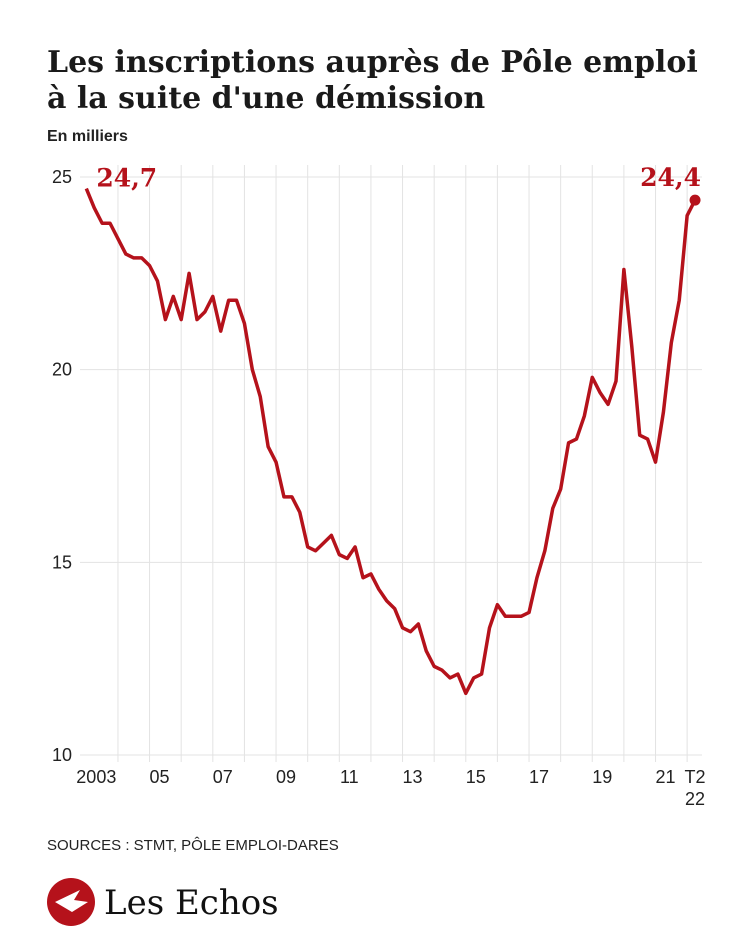 The height and width of the screenshot is (938, 750). I want to click on end-label: 24,4, so click(670, 177).